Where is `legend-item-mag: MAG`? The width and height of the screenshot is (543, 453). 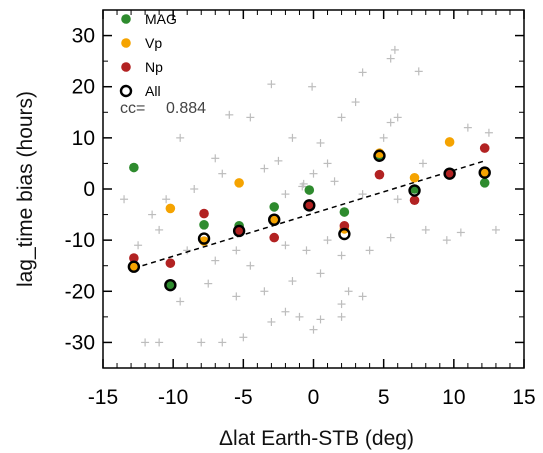
legend-item-mag: MAG is located at coordinates (149, 19).